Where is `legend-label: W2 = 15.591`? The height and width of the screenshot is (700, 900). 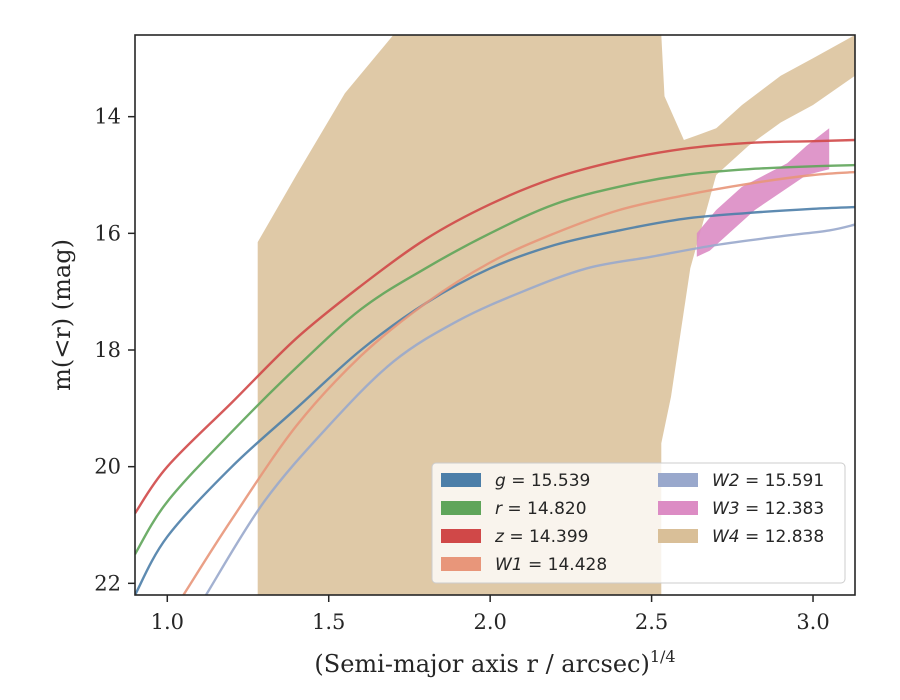
legend-label: W2 = 15.591 is located at coordinates (768, 481).